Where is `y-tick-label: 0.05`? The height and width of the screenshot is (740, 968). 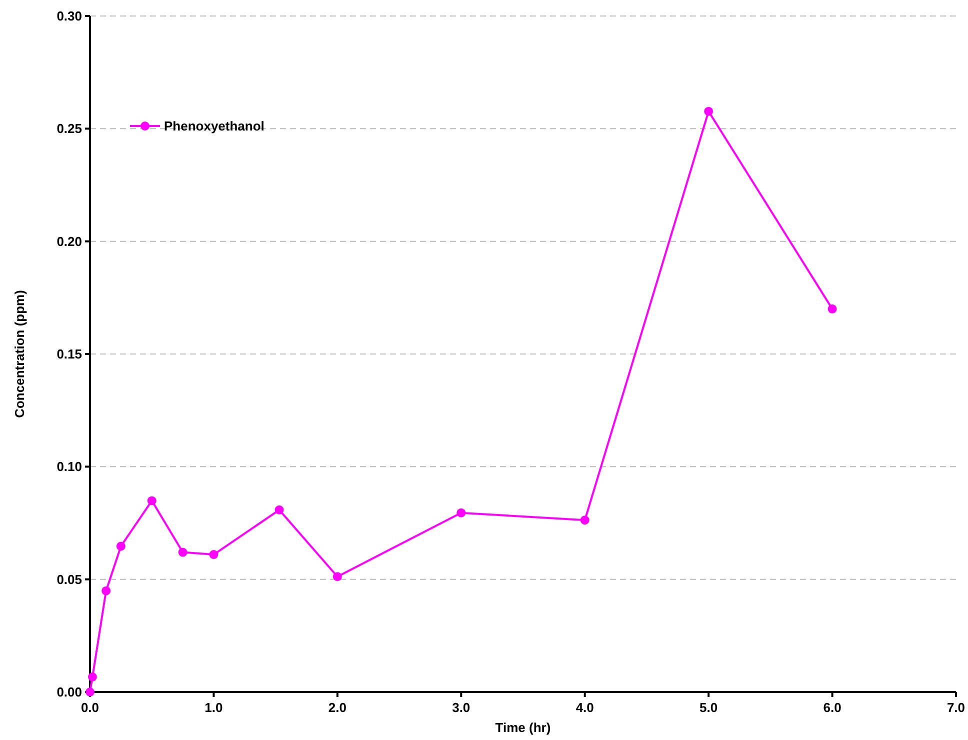 y-tick-label: 0.05 is located at coordinates (69, 579).